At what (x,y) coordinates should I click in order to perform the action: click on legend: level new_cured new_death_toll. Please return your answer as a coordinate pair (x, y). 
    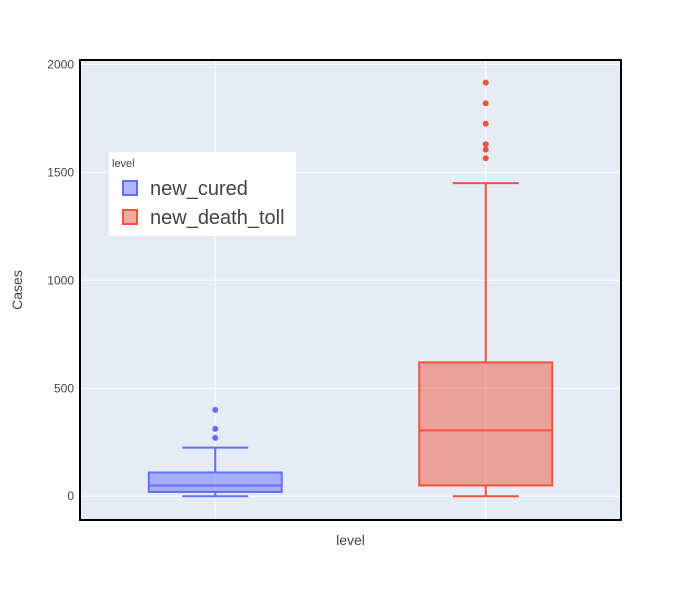
    Looking at the image, I should click on (202, 194).